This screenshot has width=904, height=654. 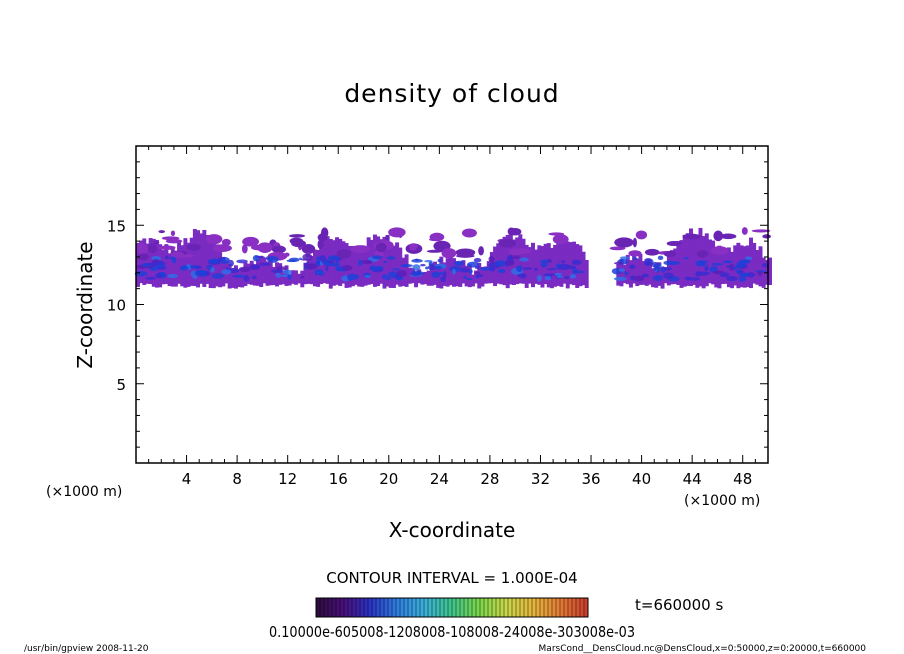 What do you see at coordinates (722, 501) in the screenshot?
I see `x-unit-label: (×1000 m)` at bounding box center [722, 501].